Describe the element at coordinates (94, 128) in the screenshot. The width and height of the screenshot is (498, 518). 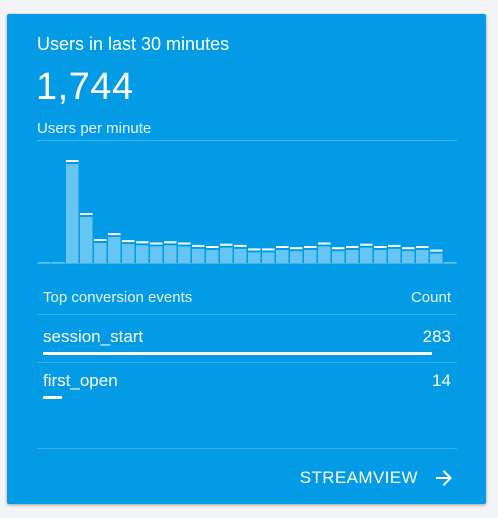
I see `chart-label: Users per minute` at that location.